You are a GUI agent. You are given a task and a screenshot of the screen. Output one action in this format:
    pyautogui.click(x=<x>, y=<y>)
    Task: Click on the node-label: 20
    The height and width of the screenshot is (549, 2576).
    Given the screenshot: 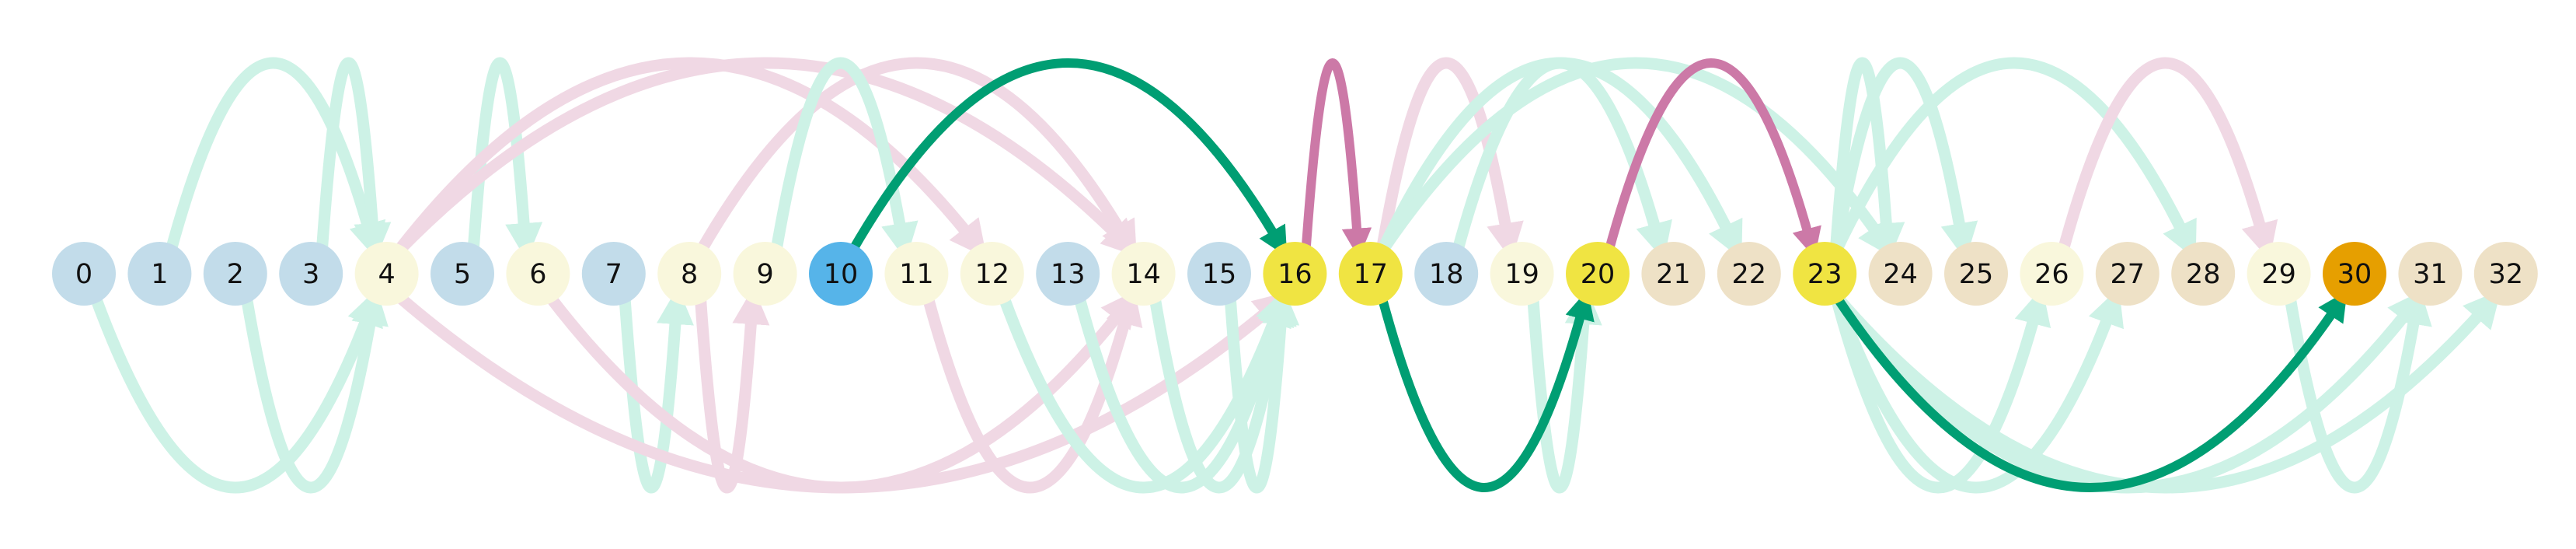 What is the action you would take?
    pyautogui.click(x=1598, y=274)
    